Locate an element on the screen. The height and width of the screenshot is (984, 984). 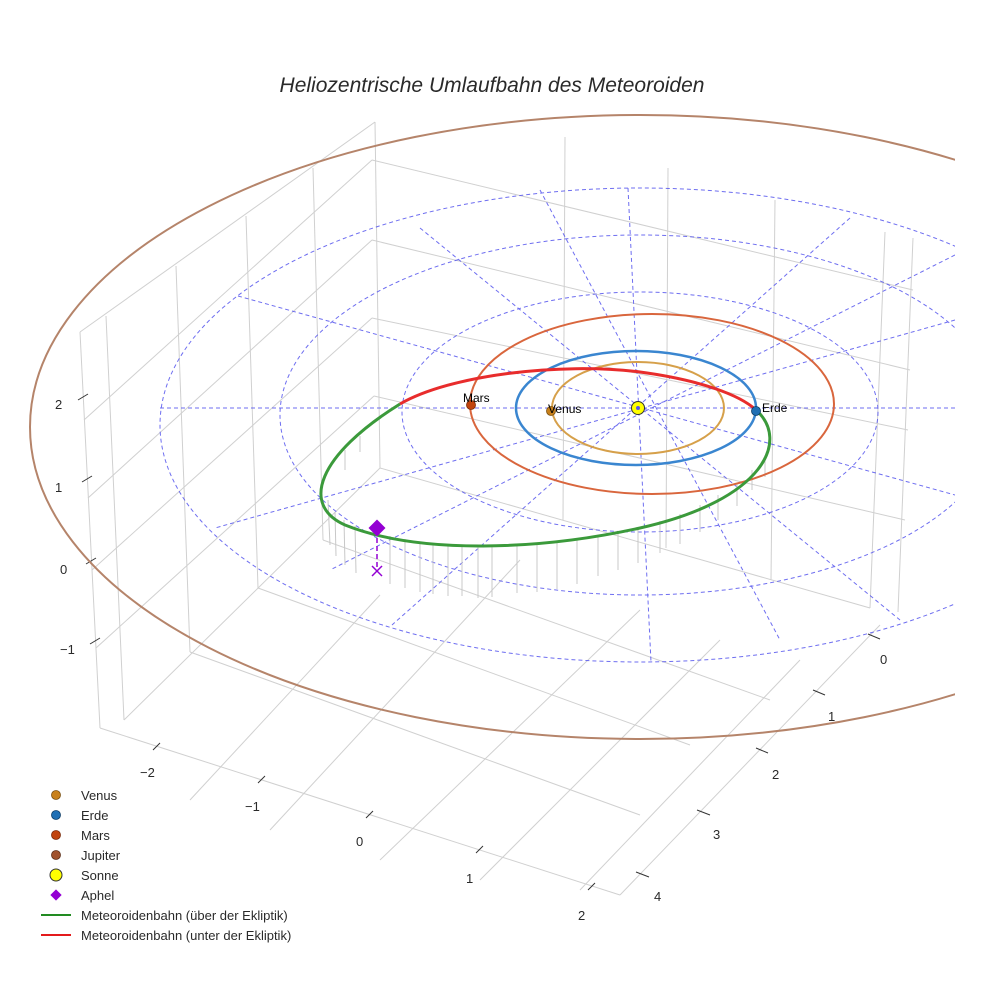
legend-label: Mars is located at coordinates (95, 835).